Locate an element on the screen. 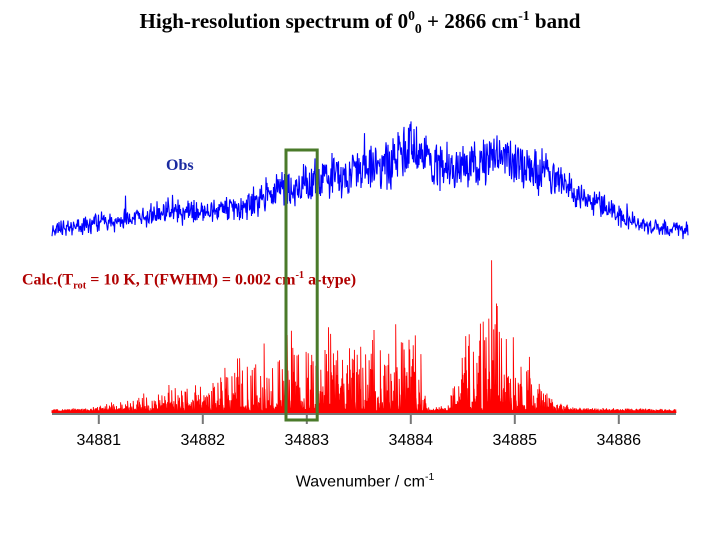 The image size is (720, 540). x-axis: 34881 34882 34883 34884 34885 34886 is located at coordinates (364, 431).